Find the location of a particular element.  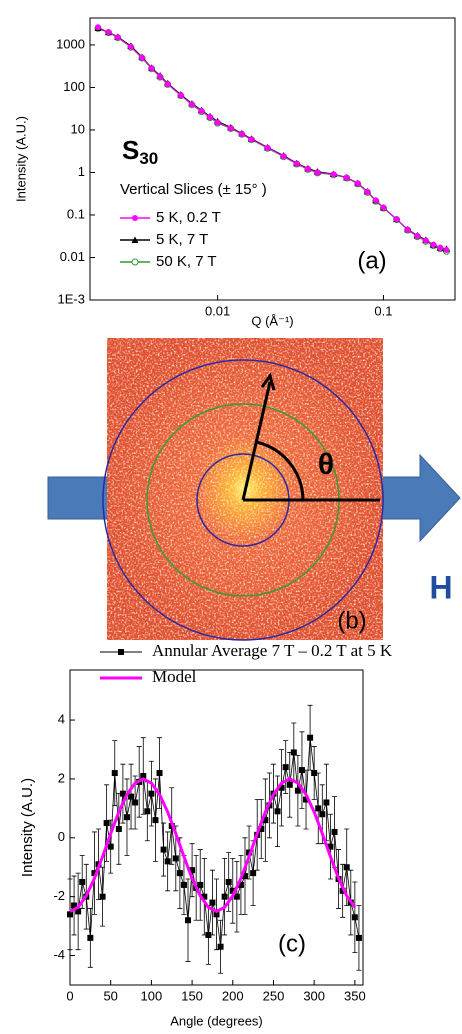

panel-label: (b) is located at coordinates (351, 620).